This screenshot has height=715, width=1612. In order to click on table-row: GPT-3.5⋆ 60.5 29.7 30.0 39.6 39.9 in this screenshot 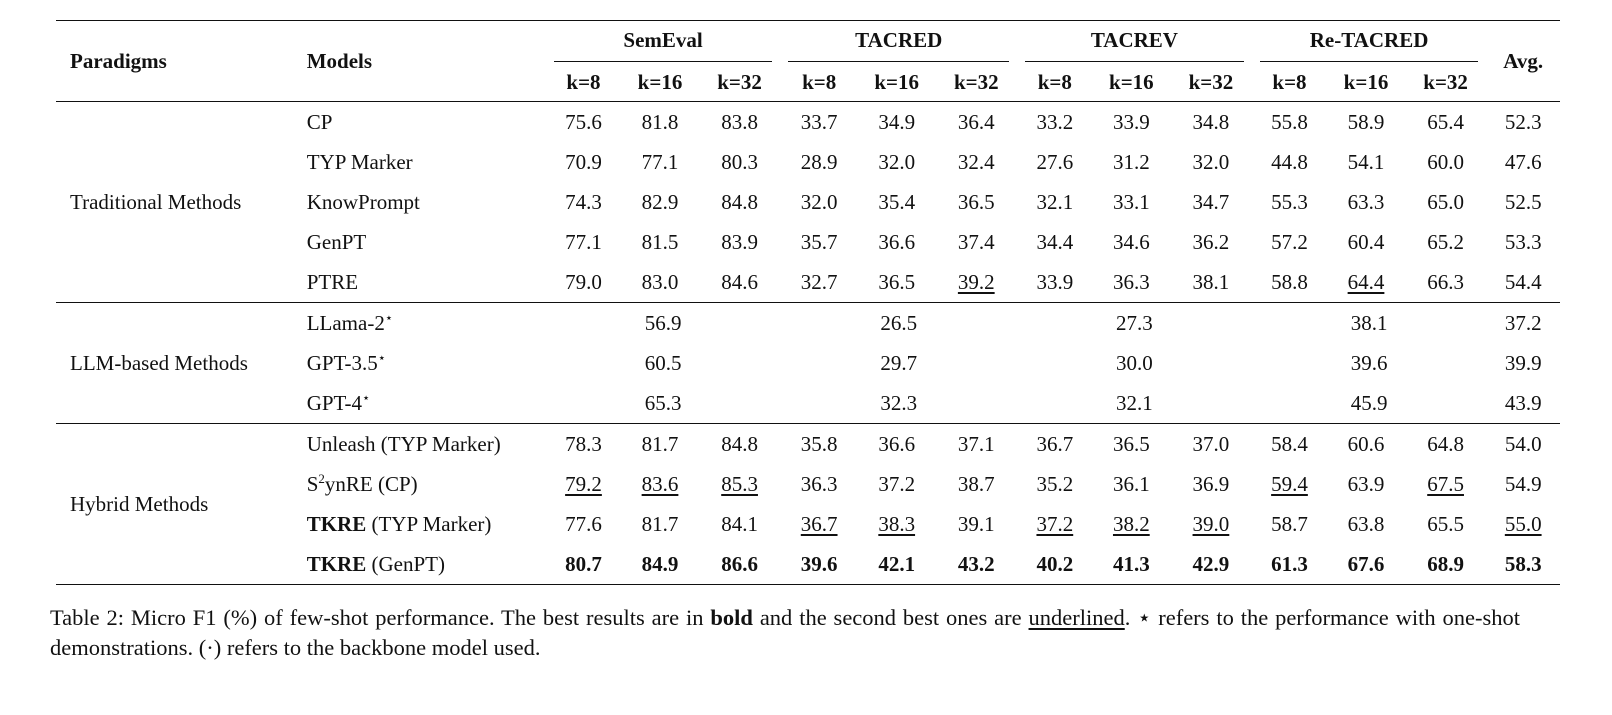, I will do `click(808, 363)`.